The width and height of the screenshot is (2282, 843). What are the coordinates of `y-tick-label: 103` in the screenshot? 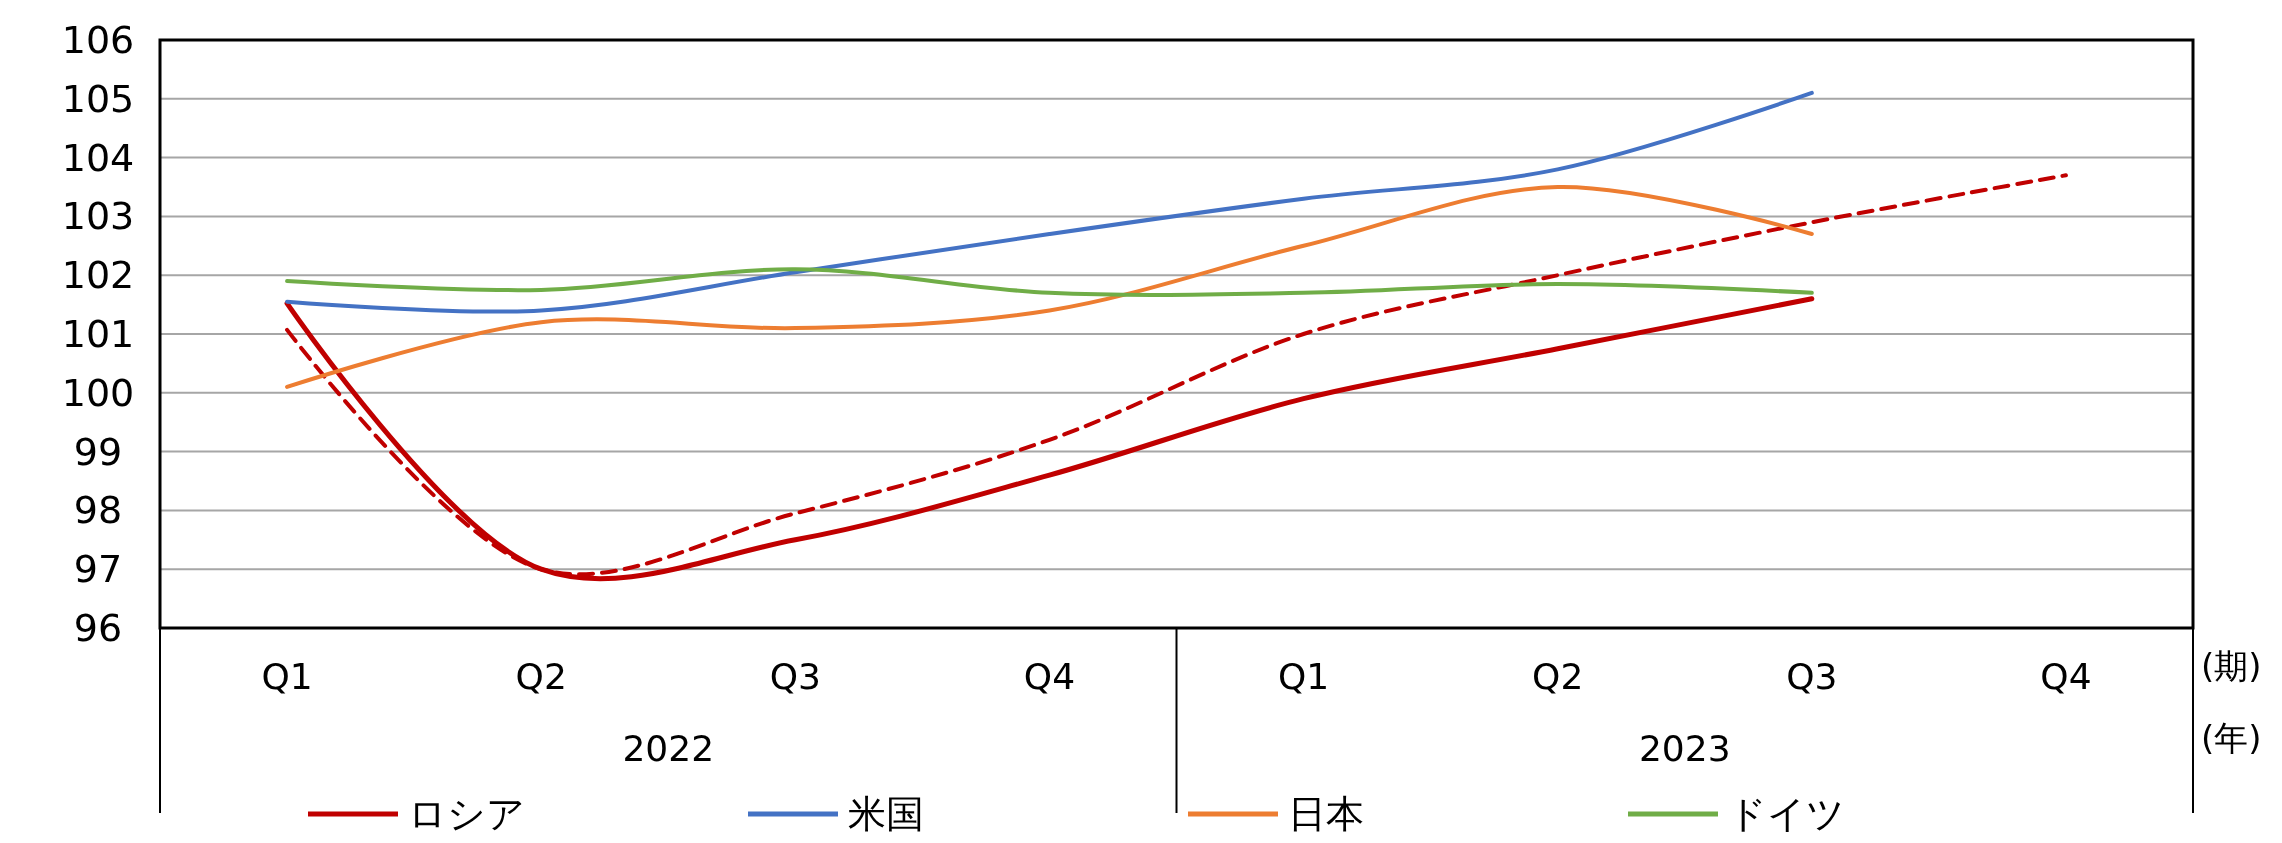 It's located at (98, 216).